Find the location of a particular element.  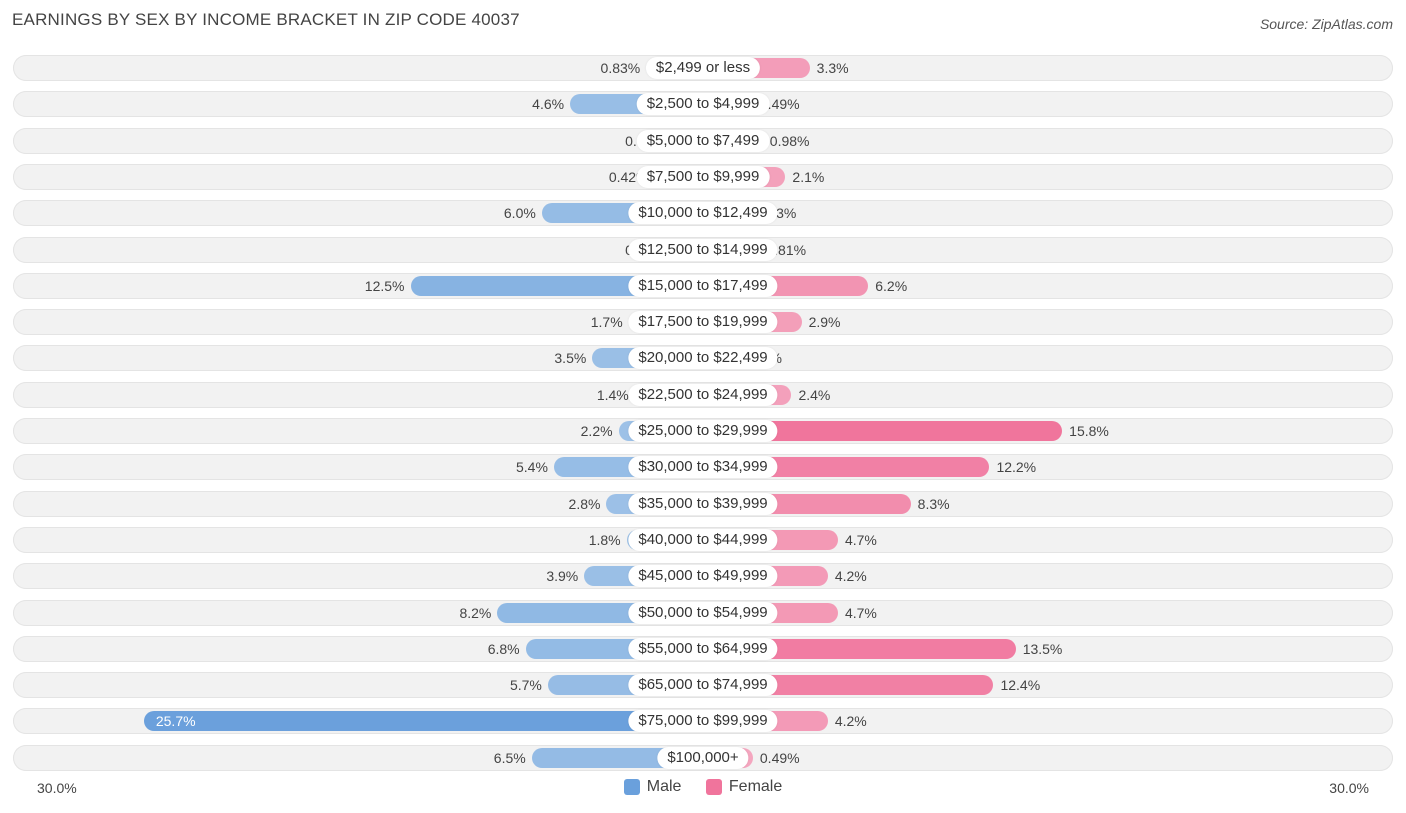

axis-right-label: 30.0% is located at coordinates (1349, 788).